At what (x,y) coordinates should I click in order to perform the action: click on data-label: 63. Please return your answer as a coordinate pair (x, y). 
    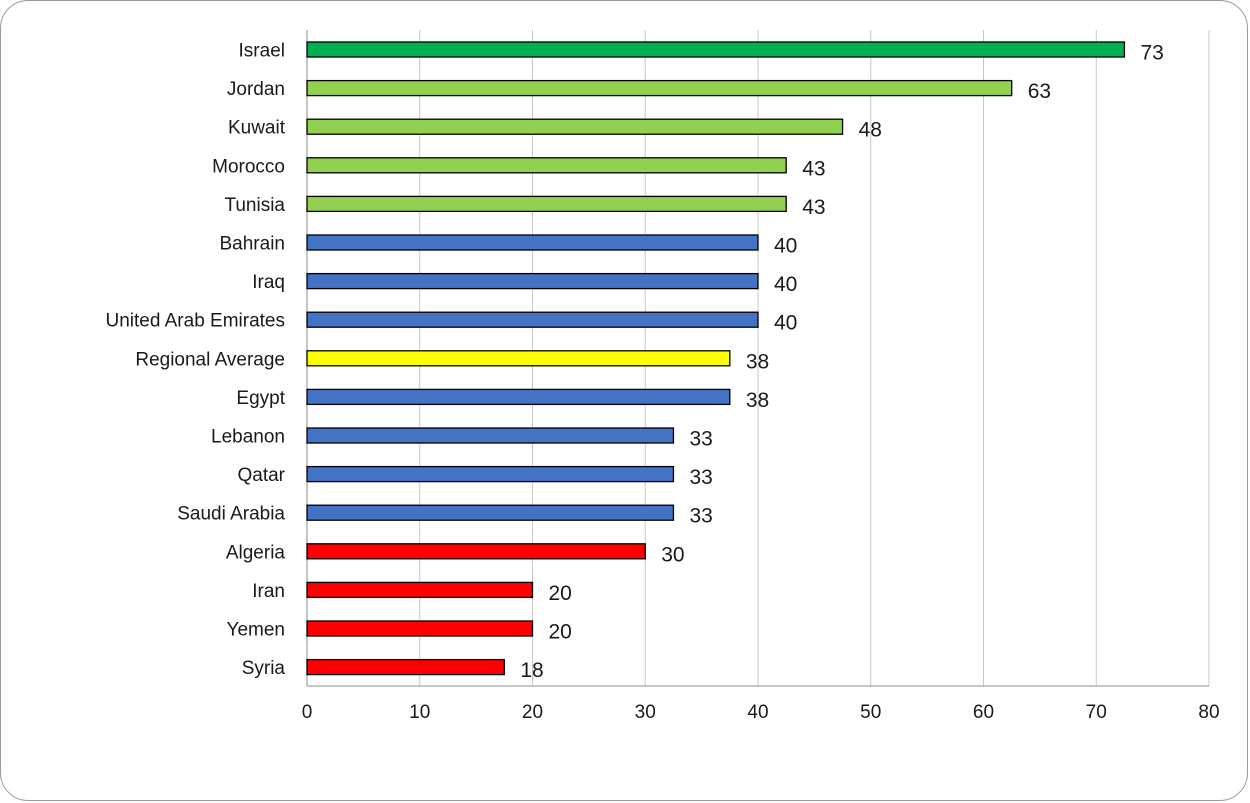
    Looking at the image, I should click on (1039, 91).